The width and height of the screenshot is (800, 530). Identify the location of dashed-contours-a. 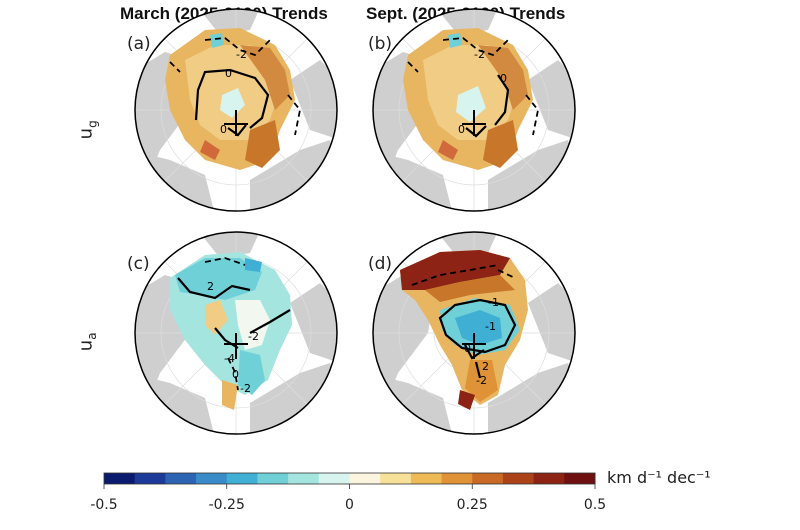
(235, 86).